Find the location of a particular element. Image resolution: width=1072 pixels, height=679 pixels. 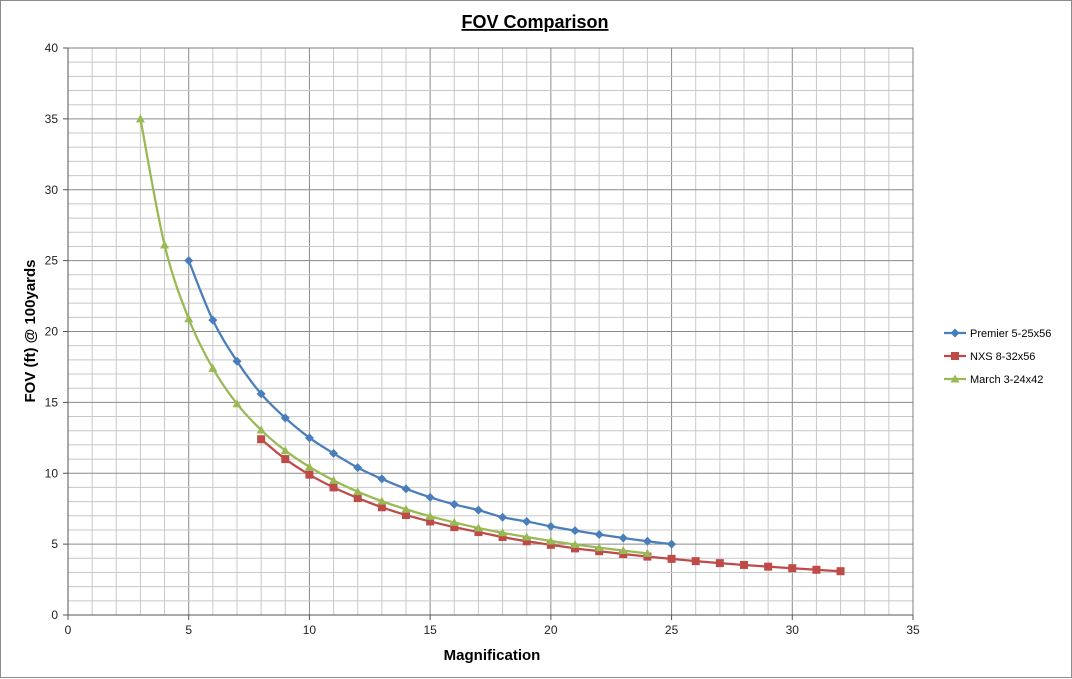

y-tick-label: 40 is located at coordinates (52, 48).